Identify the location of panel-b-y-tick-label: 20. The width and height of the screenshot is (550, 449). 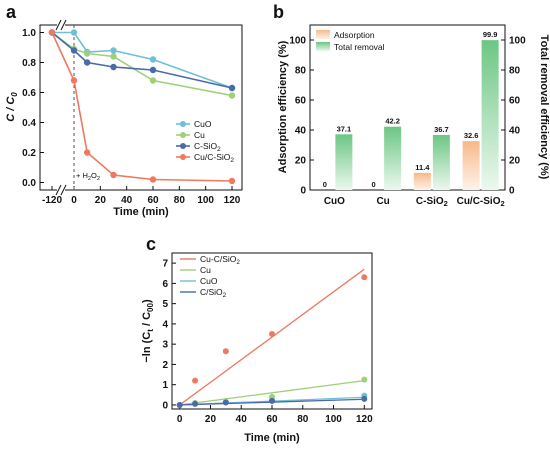
(301, 161).